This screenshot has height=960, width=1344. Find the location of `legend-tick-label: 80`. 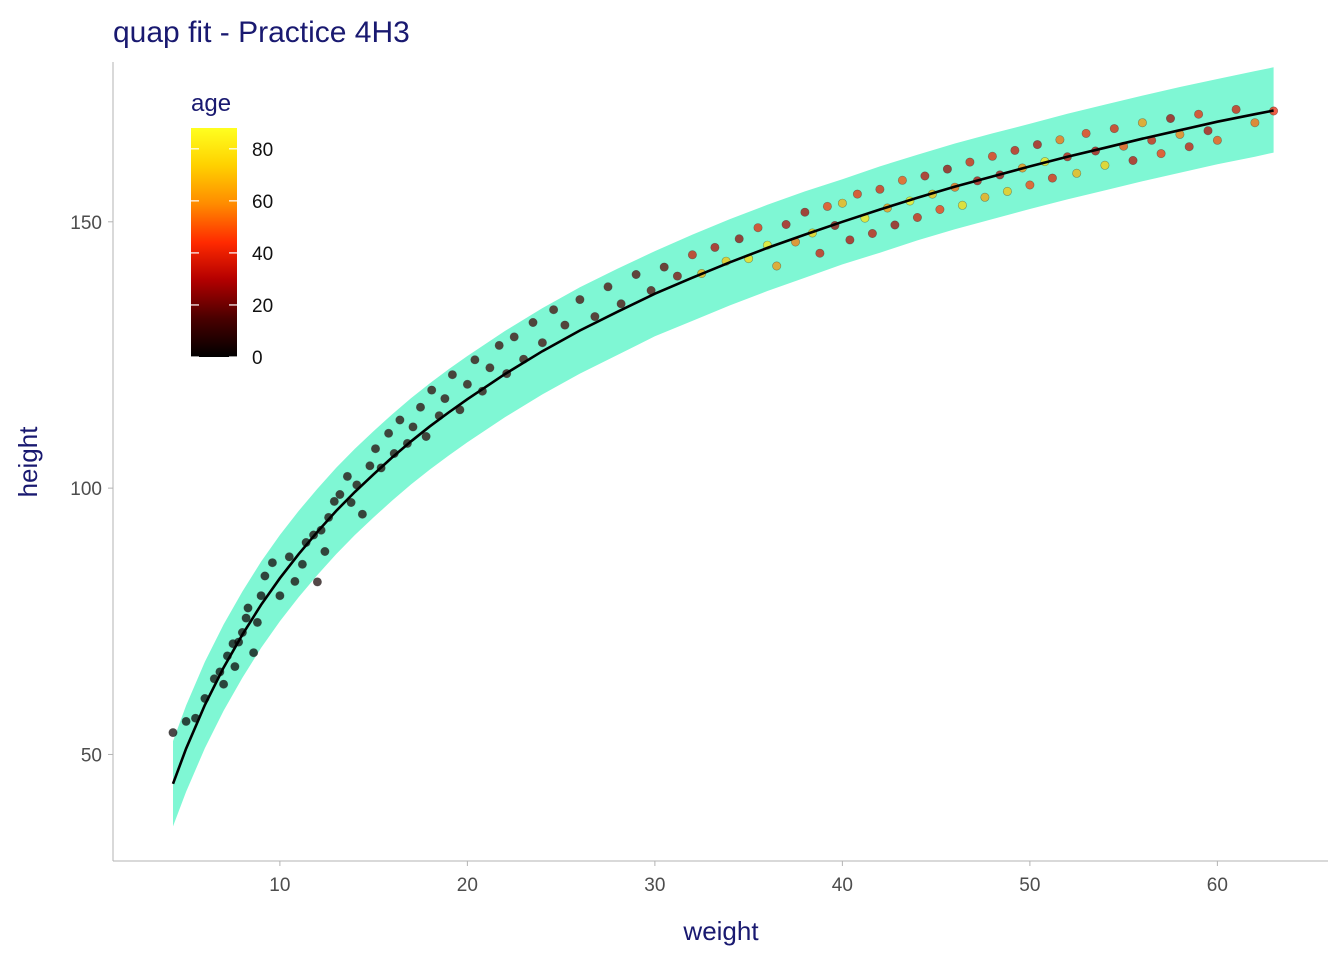

legend-tick-label: 80 is located at coordinates (262, 150).